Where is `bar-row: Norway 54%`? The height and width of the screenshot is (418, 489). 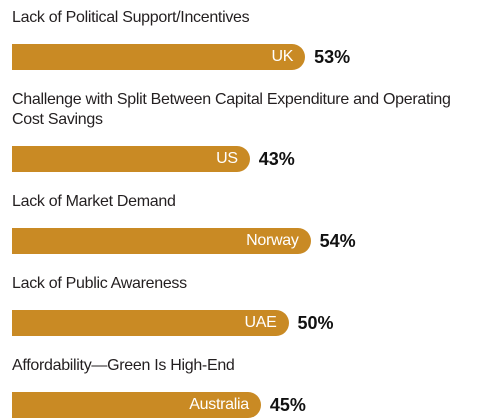 bar-row: Norway 54% is located at coordinates (250, 241).